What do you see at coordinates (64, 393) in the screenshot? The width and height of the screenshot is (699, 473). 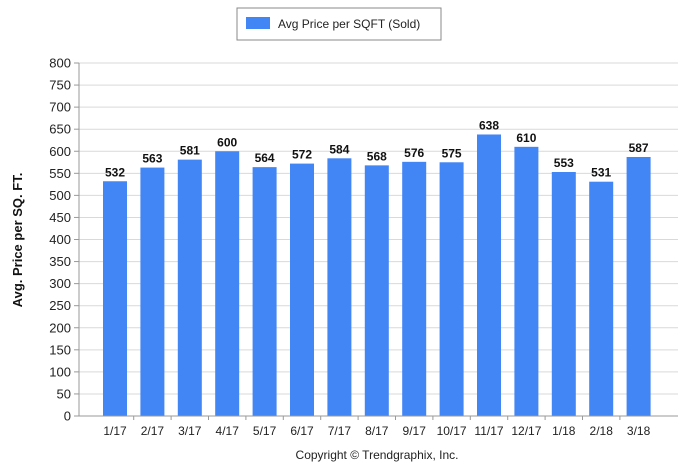 I see `y-tick-label: 50` at bounding box center [64, 393].